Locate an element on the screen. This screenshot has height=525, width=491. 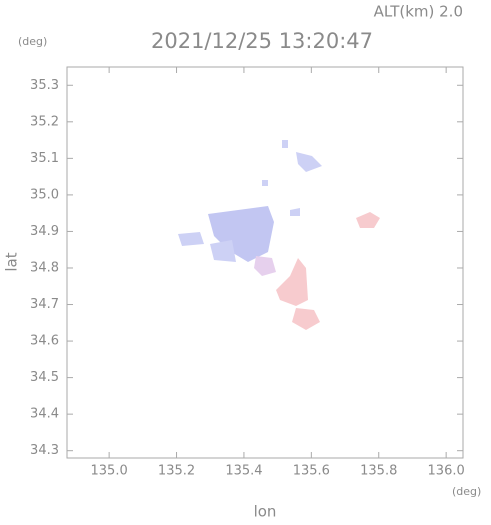
x-axis-label: lon is located at coordinates (265, 512).